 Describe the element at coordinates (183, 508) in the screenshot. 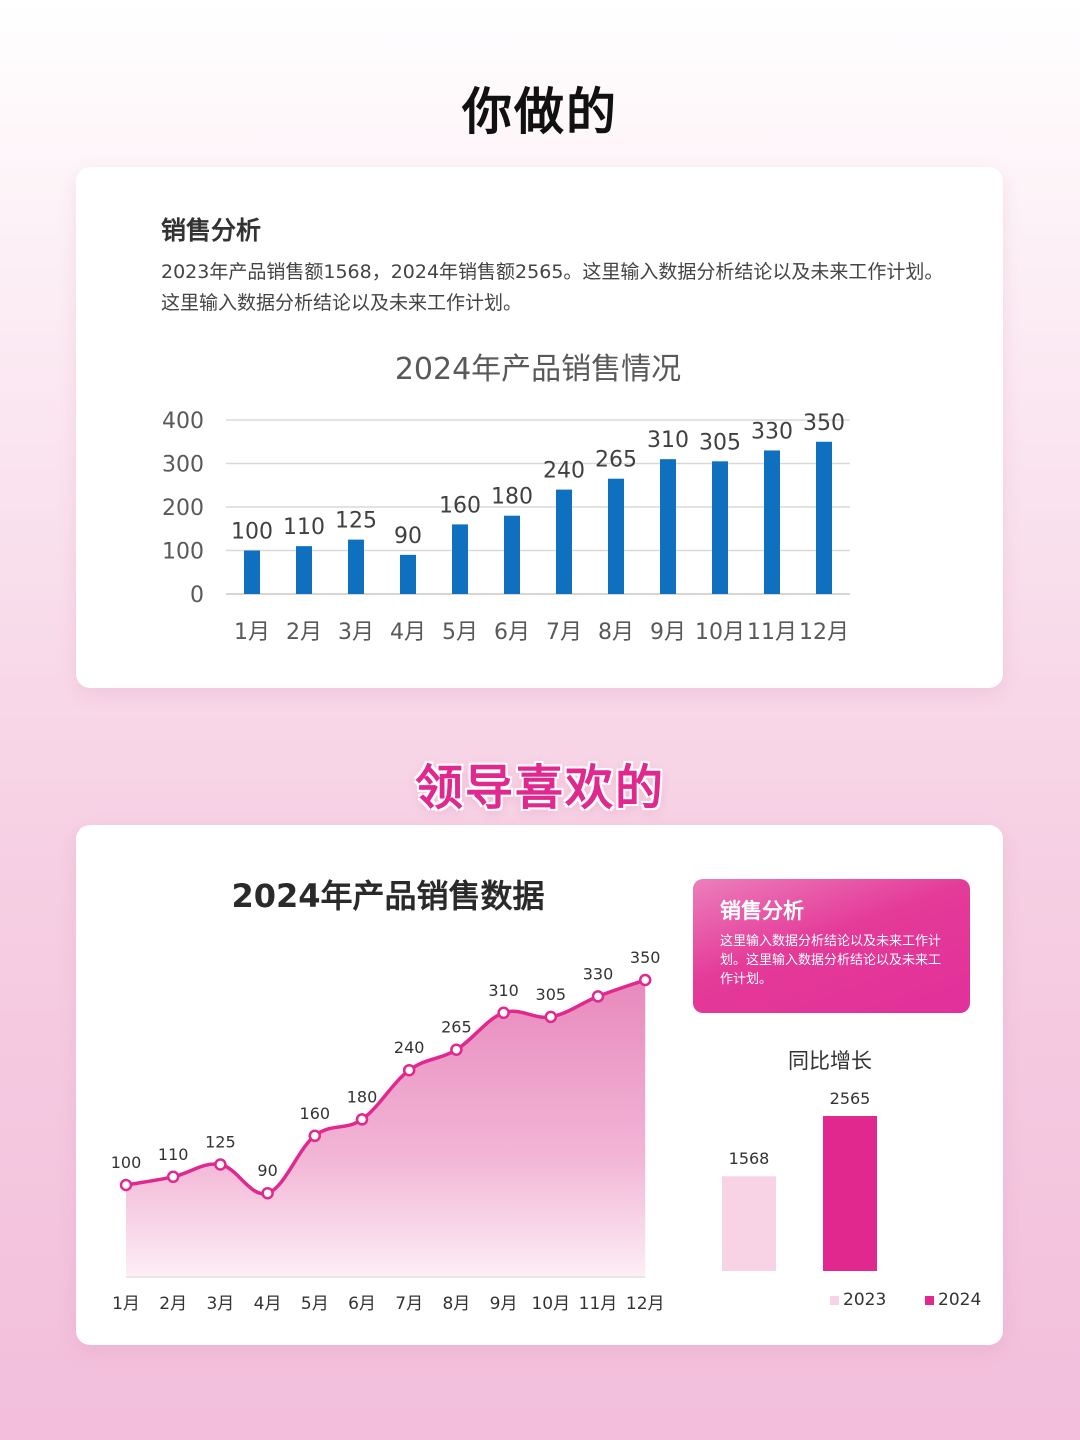

I see `y-tick-label: 200` at that location.